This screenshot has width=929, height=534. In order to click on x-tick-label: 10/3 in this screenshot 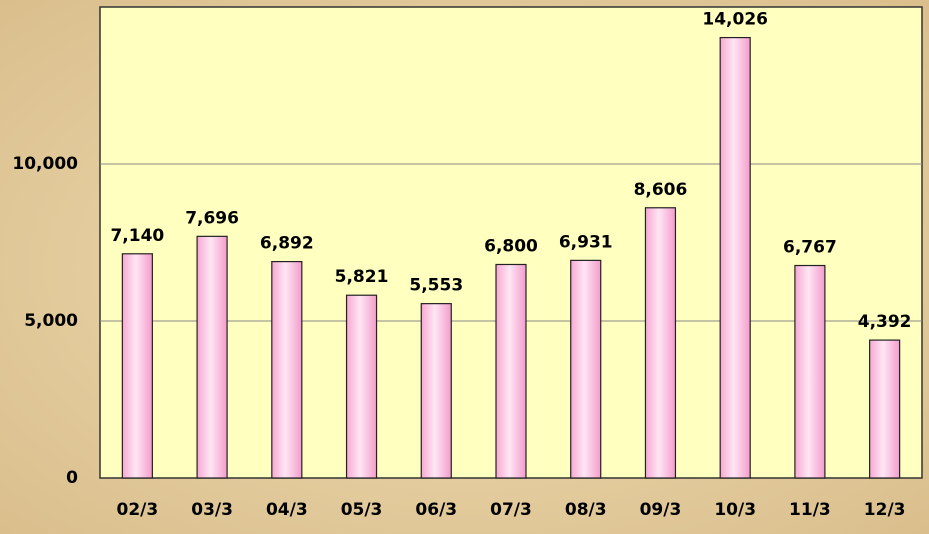, I will do `click(735, 510)`.